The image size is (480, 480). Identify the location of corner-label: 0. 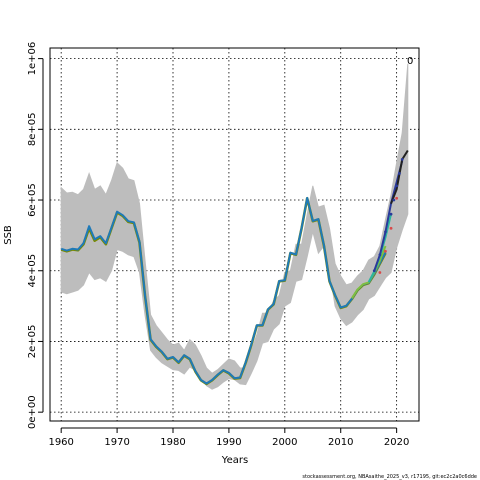
(410, 61).